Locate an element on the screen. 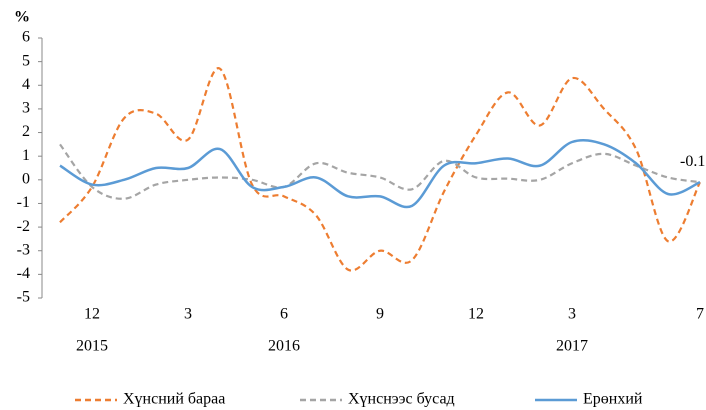 Image resolution: width=706 pixels, height=410 pixels. y-tick-label: 0 is located at coordinates (26, 178).